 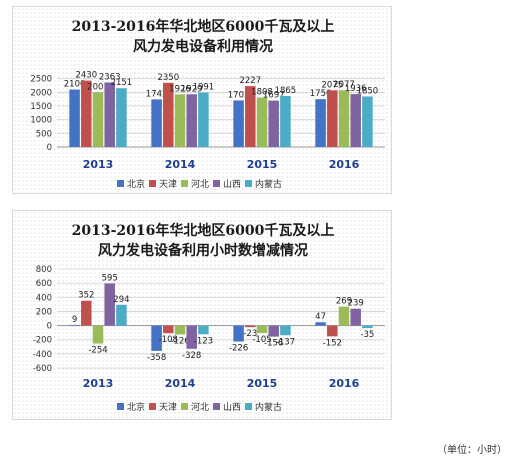 I want to click on legend-swatch-河北, so click(x=184, y=406).